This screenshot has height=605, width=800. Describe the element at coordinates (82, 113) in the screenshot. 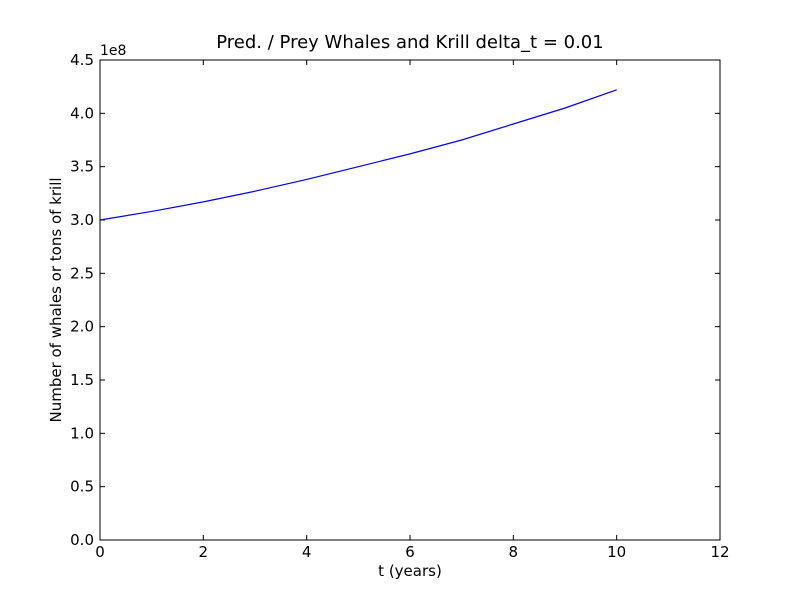

I see `y-tick-label: 4.0` at that location.